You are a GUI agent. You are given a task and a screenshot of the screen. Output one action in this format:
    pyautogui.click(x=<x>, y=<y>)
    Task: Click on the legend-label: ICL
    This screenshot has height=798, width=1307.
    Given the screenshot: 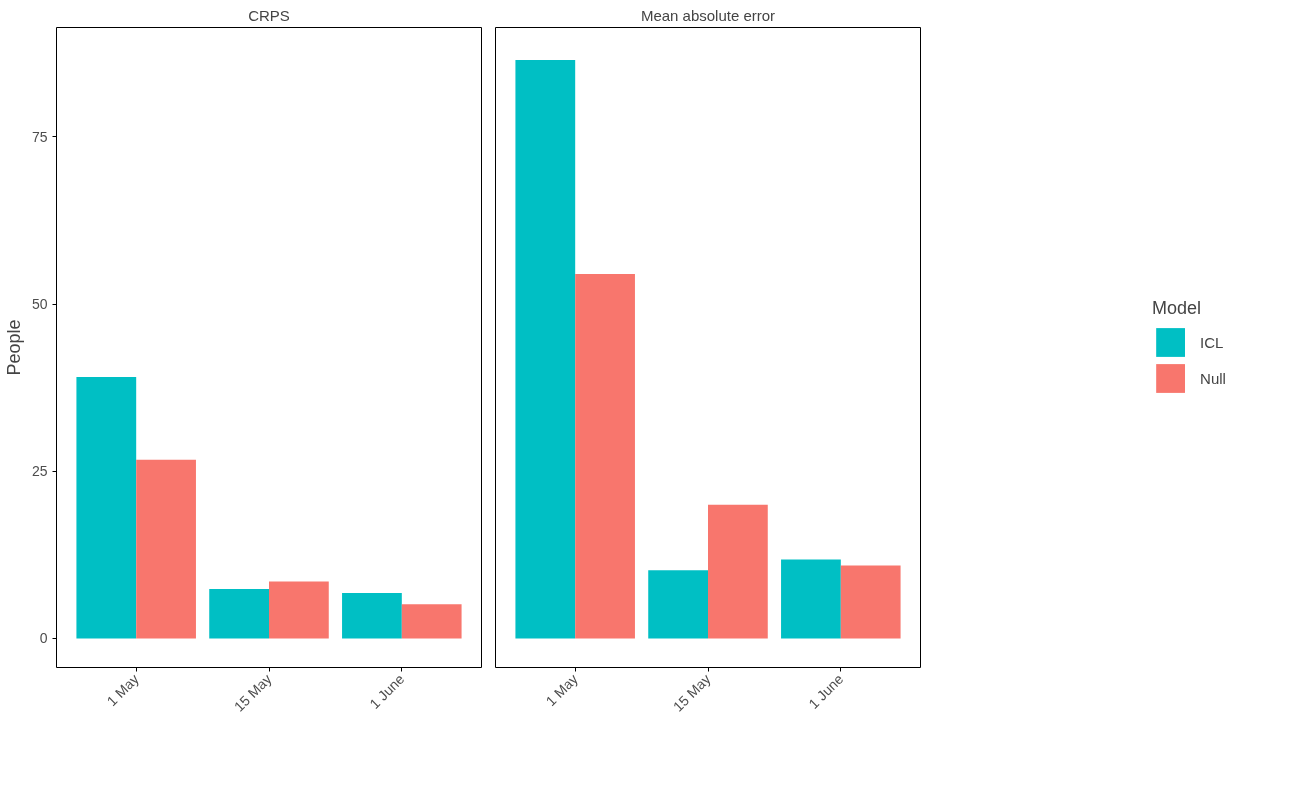 What is the action you would take?
    pyautogui.click(x=1212, y=342)
    